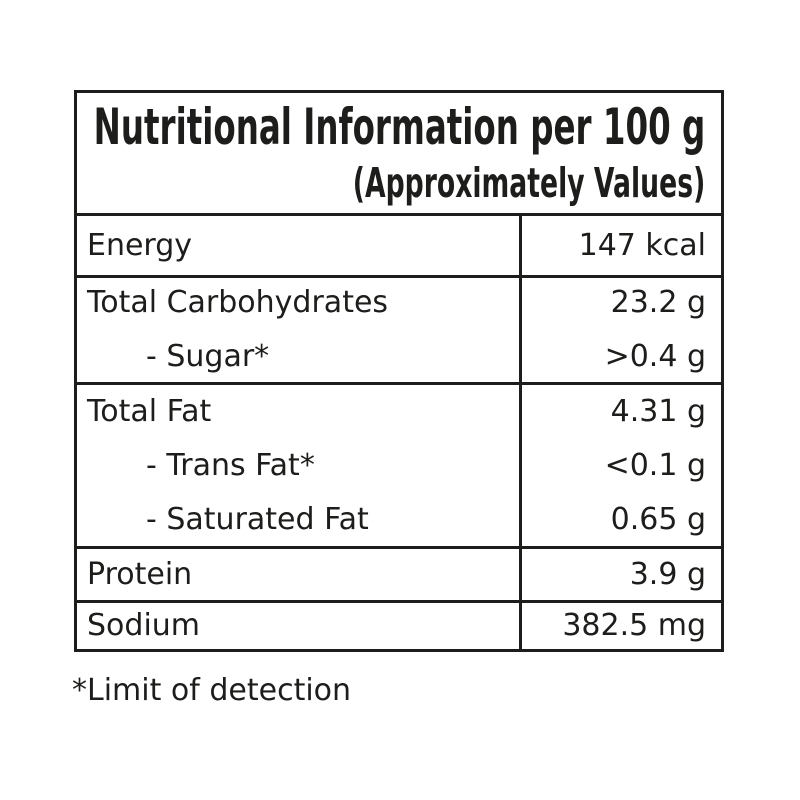  I want to click on protein-label: Protein, so click(140, 574).